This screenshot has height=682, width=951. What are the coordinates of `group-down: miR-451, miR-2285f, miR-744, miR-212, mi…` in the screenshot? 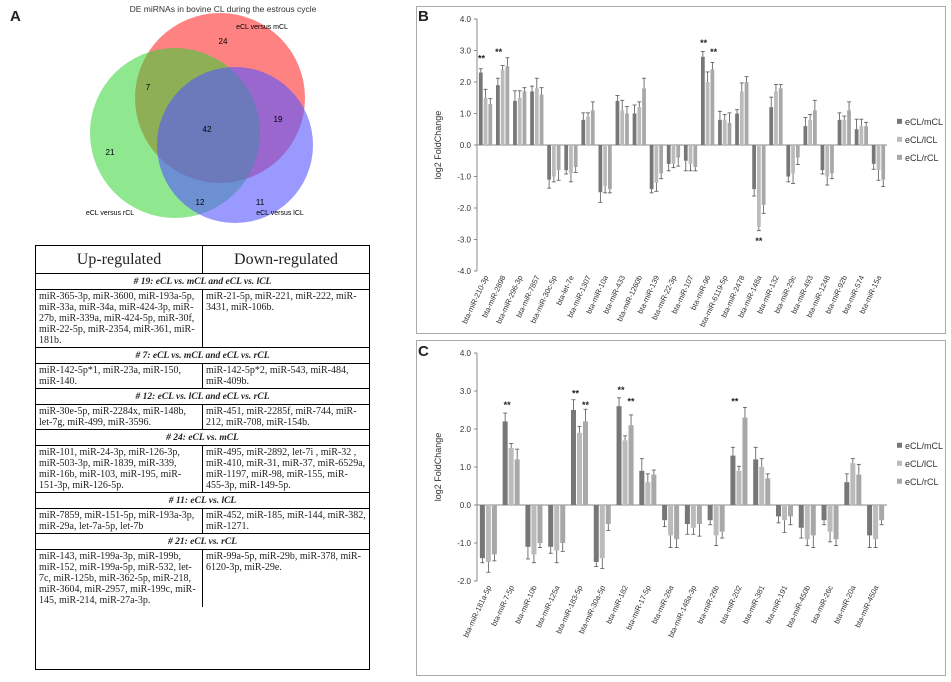 It's located at (285, 417).